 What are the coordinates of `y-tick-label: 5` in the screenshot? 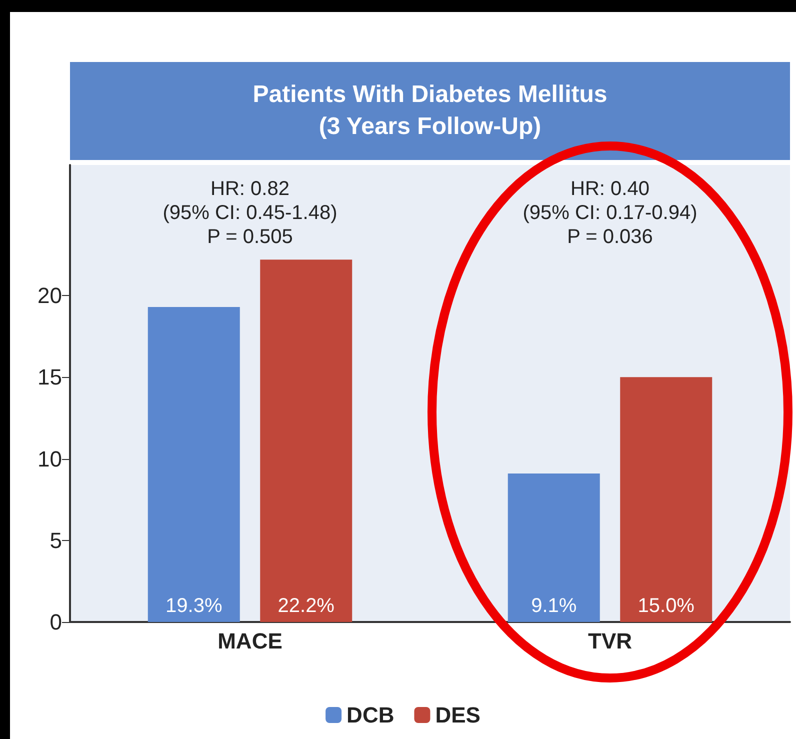 It's located at (56, 540).